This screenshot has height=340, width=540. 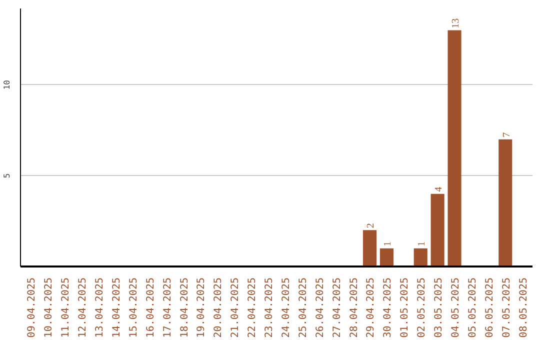 What do you see at coordinates (150, 307) in the screenshot?
I see `x-tick-label: 16.04.2025` at bounding box center [150, 307].